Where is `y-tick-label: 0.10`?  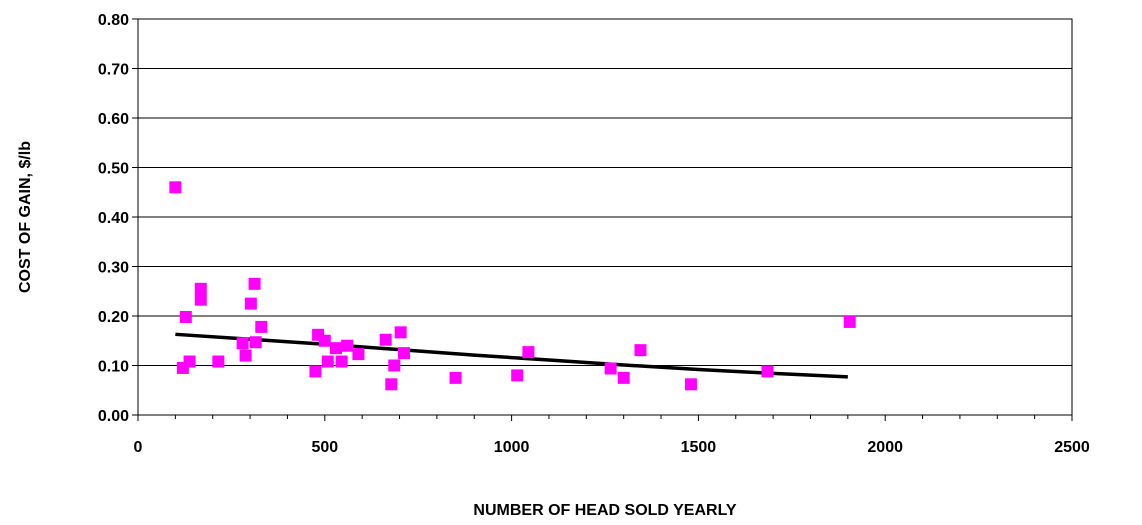 y-tick-label: 0.10 is located at coordinates (113, 367).